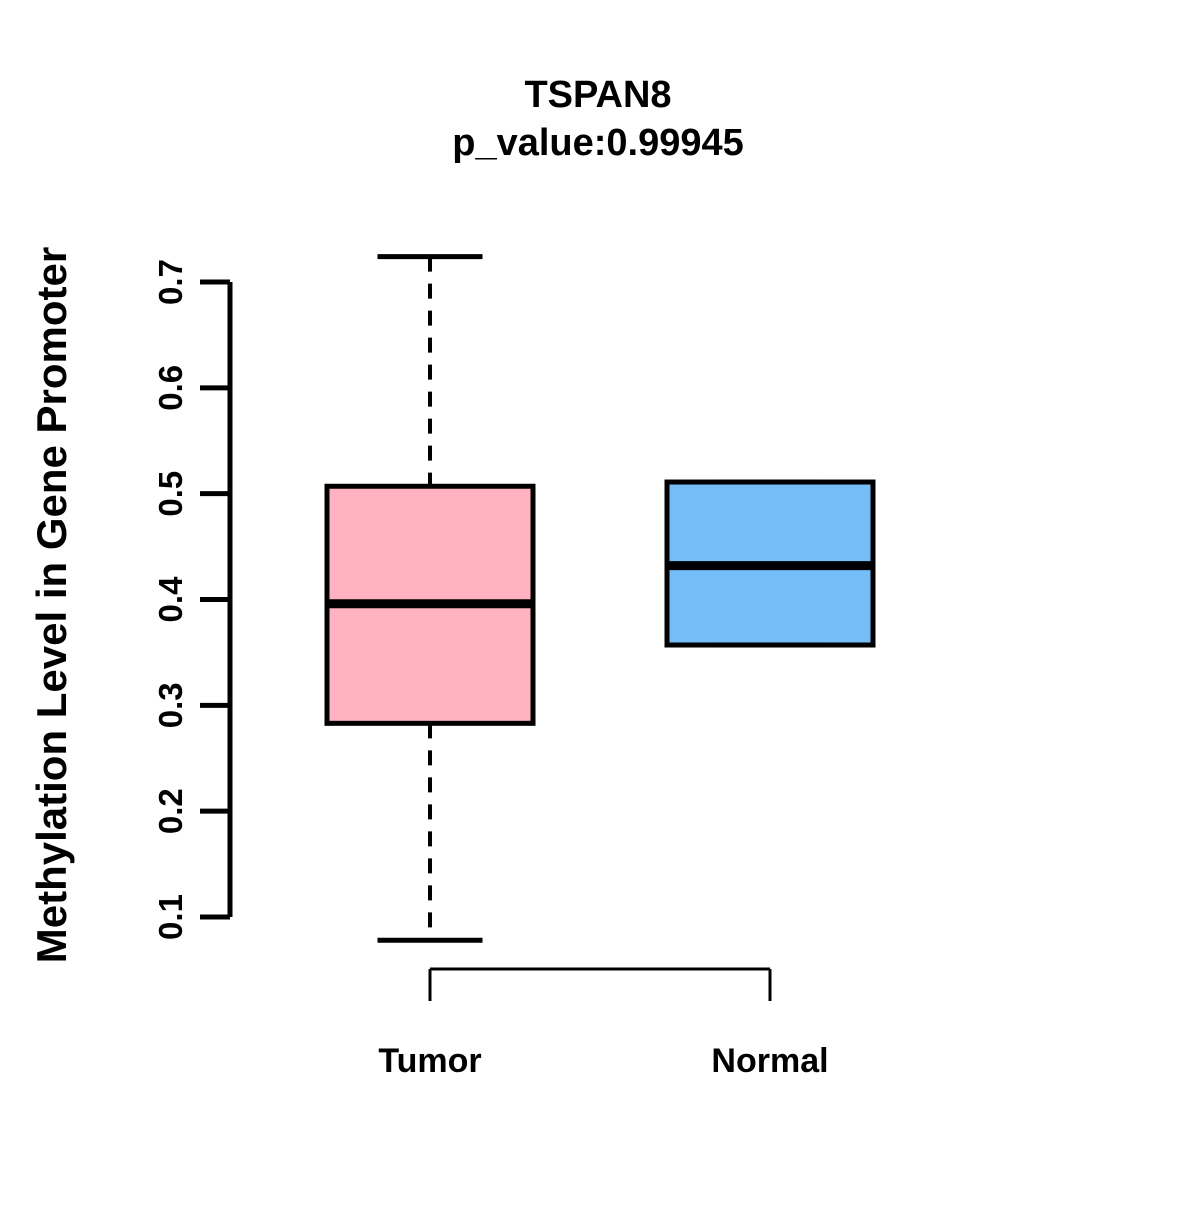 Image resolution: width=1200 pixels, height=1205 pixels. I want to click on y-tick-label: 0.1, so click(170, 917).